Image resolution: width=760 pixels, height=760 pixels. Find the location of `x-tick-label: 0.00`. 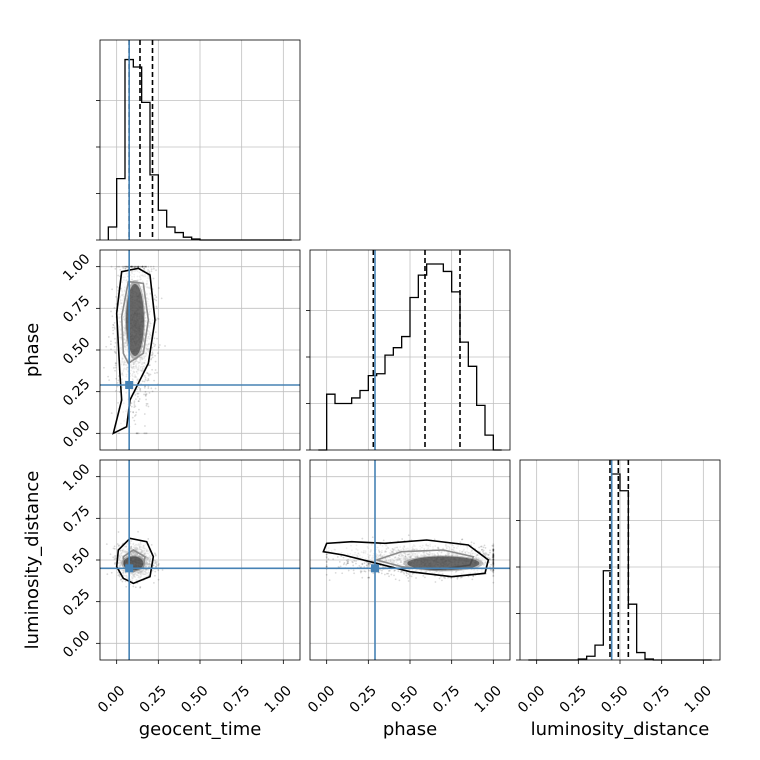

x-tick-label: 0.00 is located at coordinates (531, 699).